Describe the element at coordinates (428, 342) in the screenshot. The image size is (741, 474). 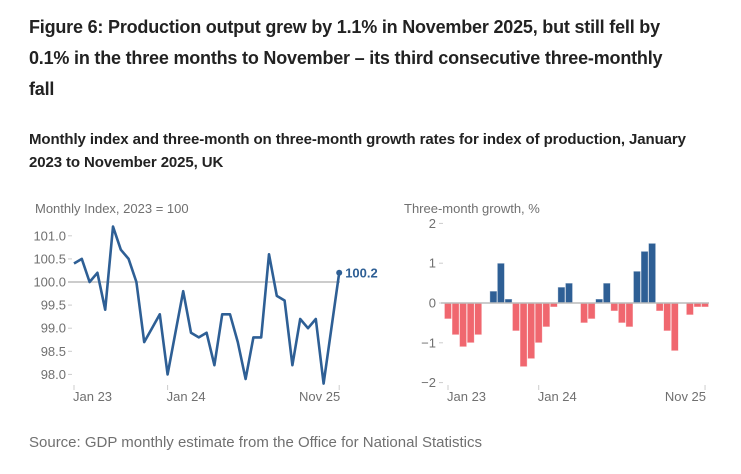
I see `bar-chart-y-tick-label: −1` at that location.